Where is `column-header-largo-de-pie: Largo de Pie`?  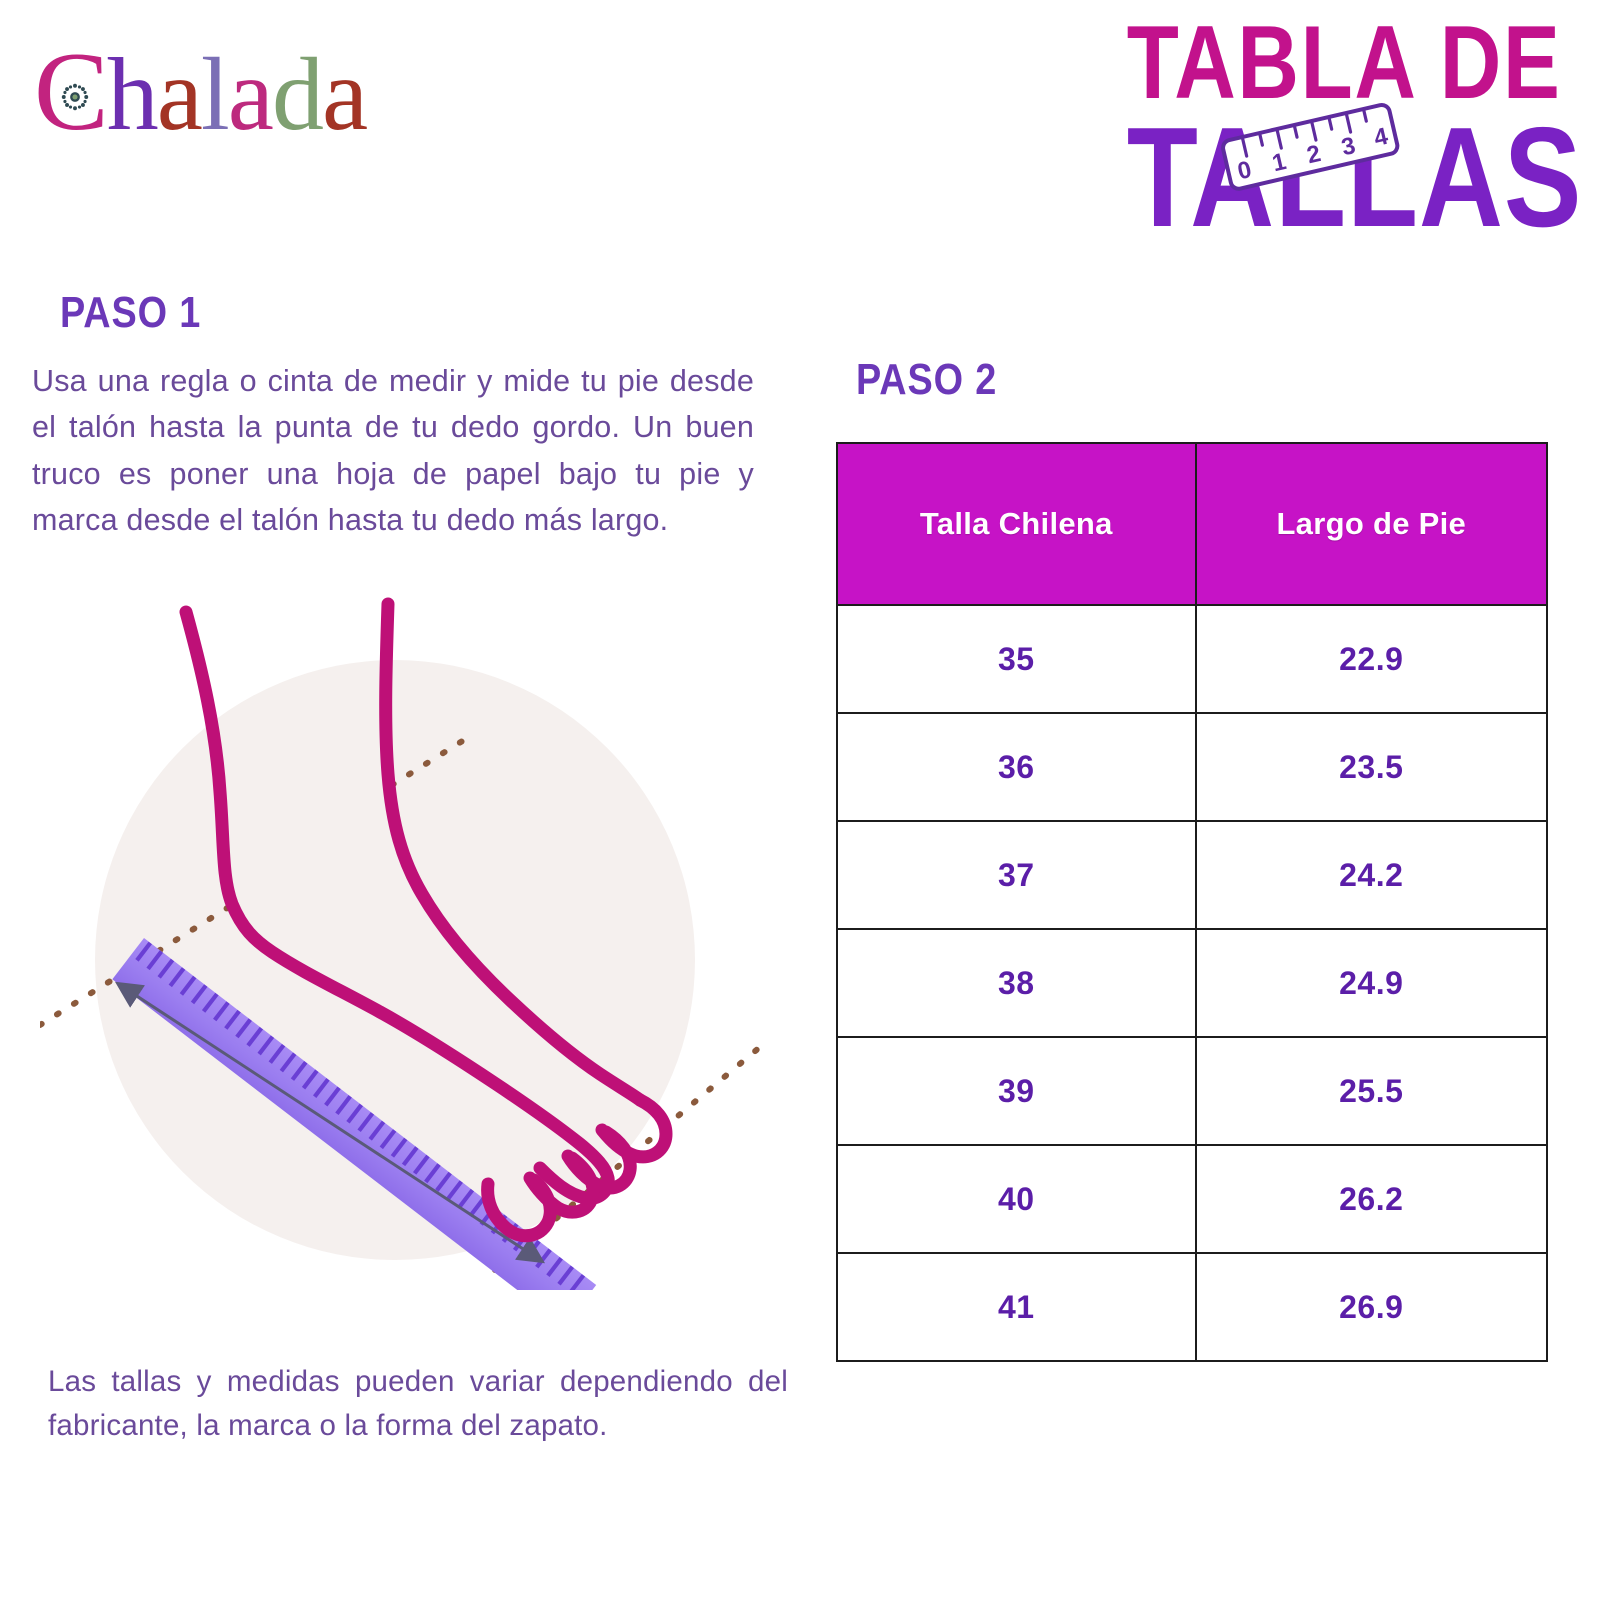
column-header-largo-de-pie: Largo de Pie is located at coordinates (1371, 524).